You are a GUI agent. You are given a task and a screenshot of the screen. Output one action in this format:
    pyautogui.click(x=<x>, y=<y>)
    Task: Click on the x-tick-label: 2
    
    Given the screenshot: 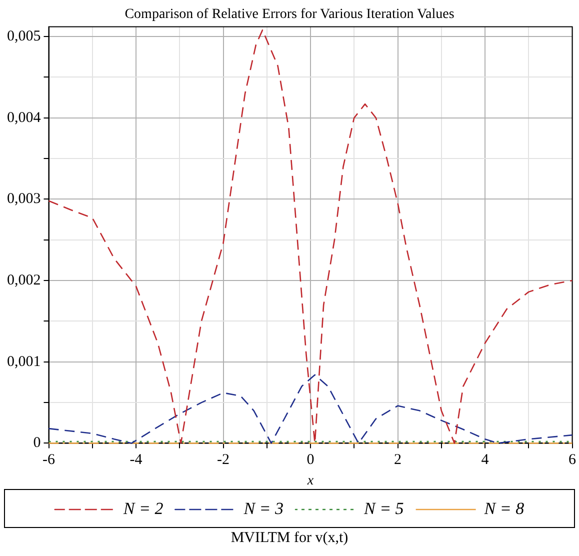 What is the action you would take?
    pyautogui.click(x=398, y=460)
    